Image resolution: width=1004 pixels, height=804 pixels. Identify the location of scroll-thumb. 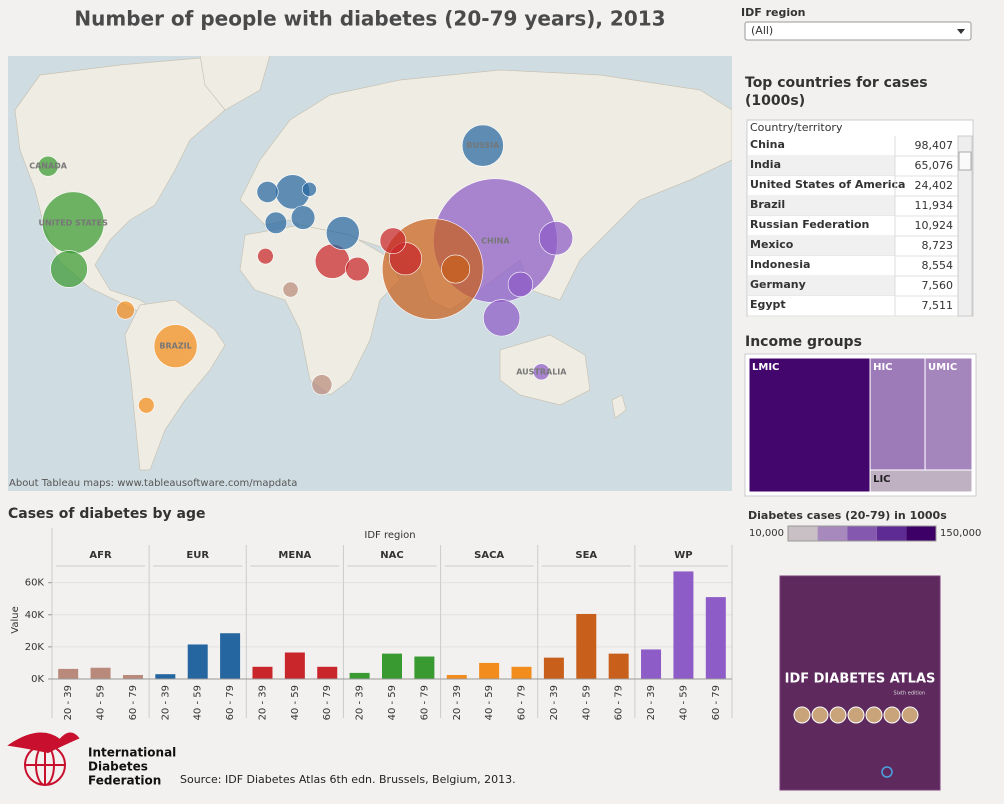
(965, 161).